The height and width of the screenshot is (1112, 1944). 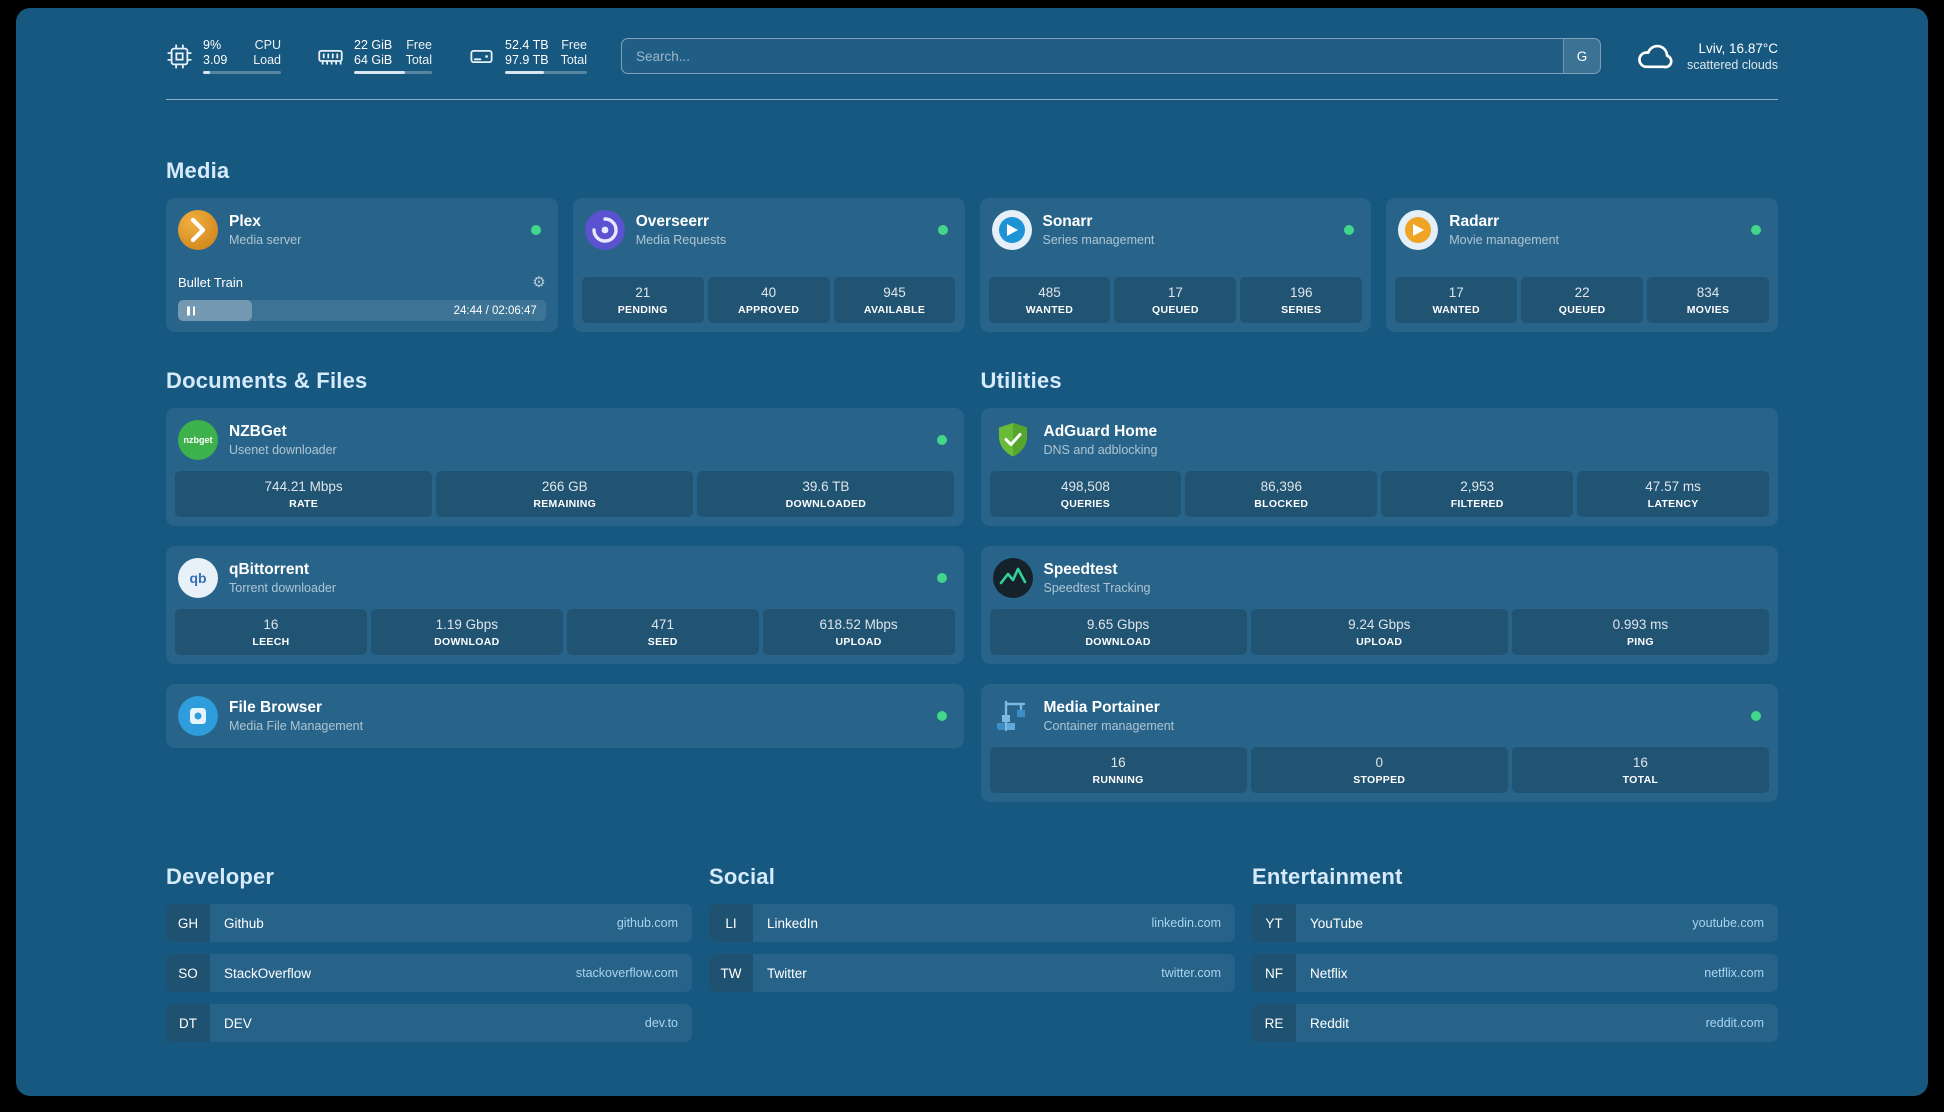 What do you see at coordinates (1097, 588) in the screenshot?
I see `service-subtitle: Speedtest Tracking` at bounding box center [1097, 588].